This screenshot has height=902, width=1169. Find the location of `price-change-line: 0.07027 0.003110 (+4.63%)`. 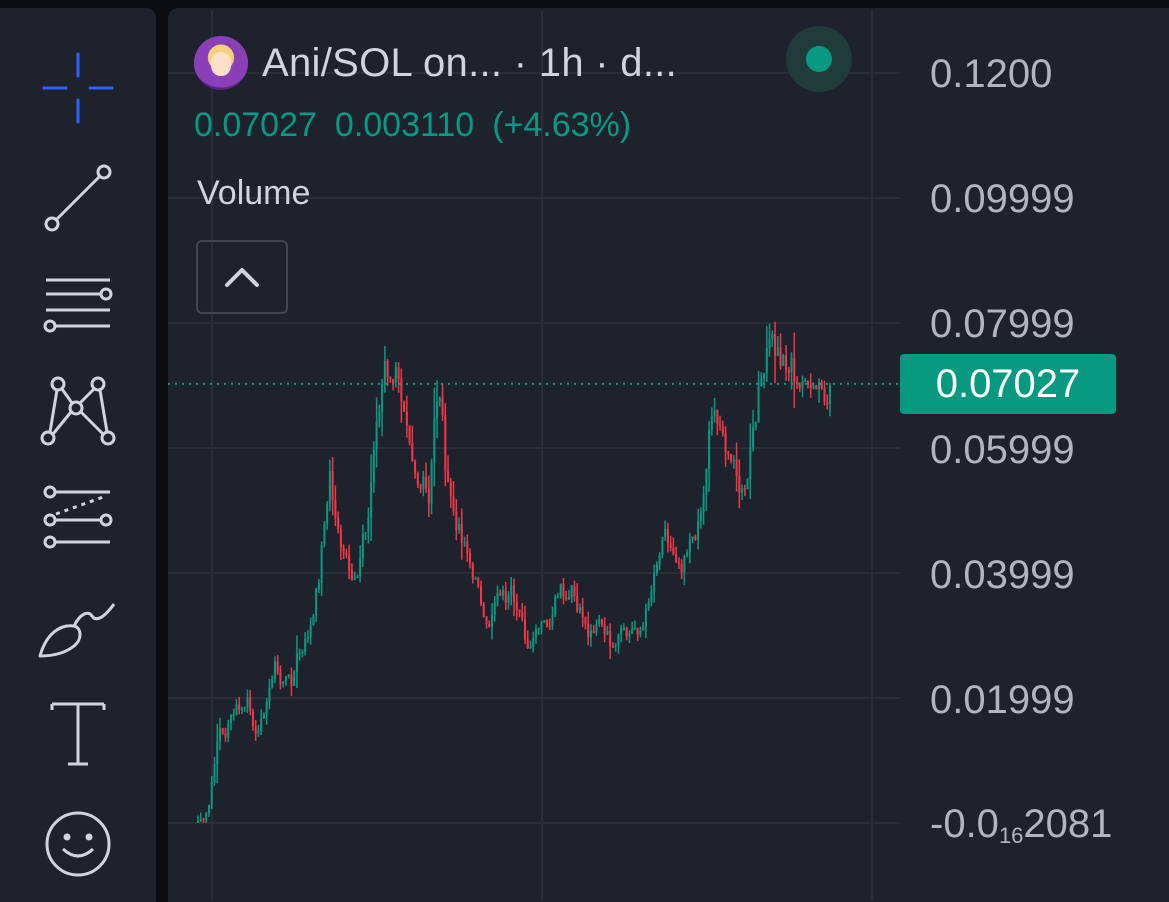

price-change-line: 0.07027 0.003110 (+4.63%) is located at coordinates (421, 125).